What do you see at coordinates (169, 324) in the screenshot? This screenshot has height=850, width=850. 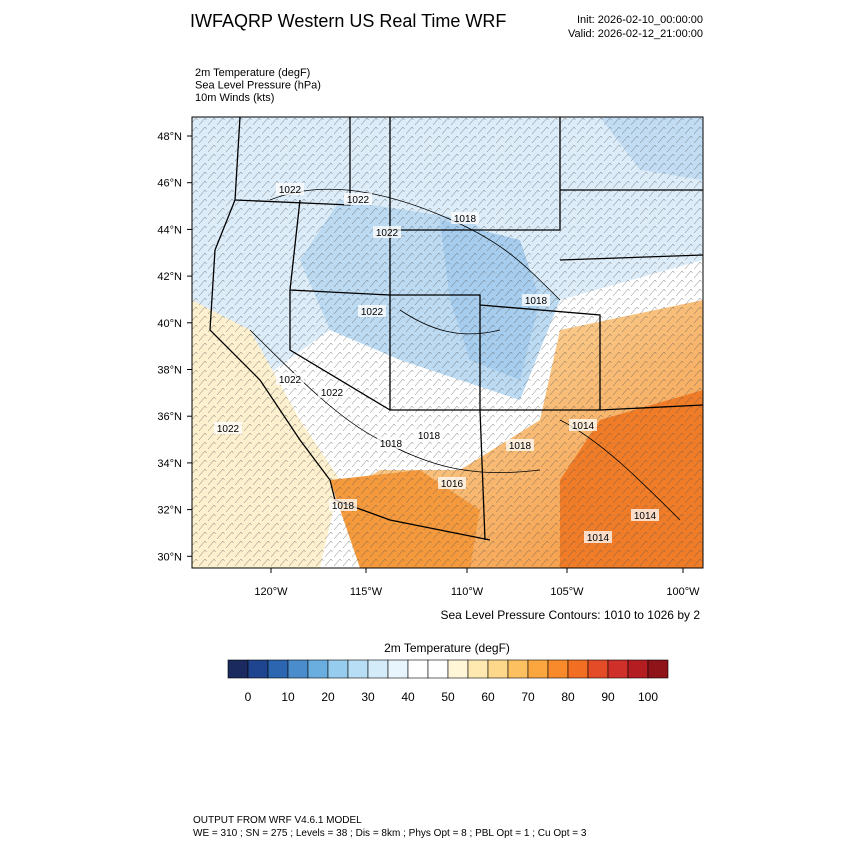 I see `lat-label: 40°N` at bounding box center [169, 324].